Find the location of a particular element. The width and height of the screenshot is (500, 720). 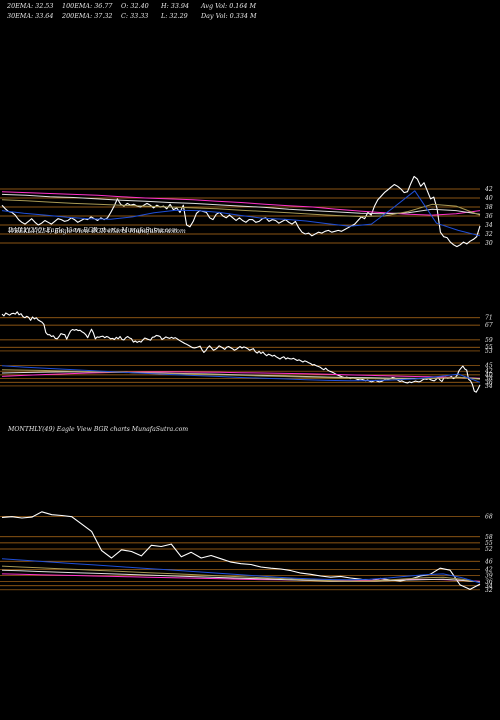

y-tick-label: 52 is located at coordinates (489, 549).